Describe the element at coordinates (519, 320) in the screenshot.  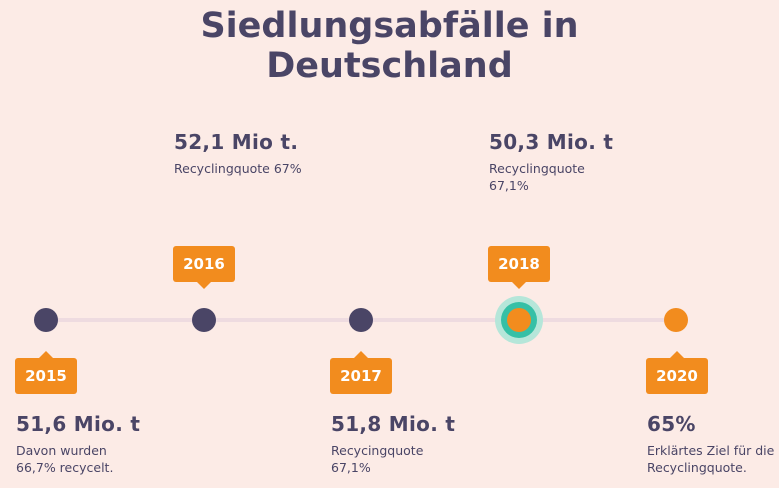
I see `milestone-dot-2018` at that location.